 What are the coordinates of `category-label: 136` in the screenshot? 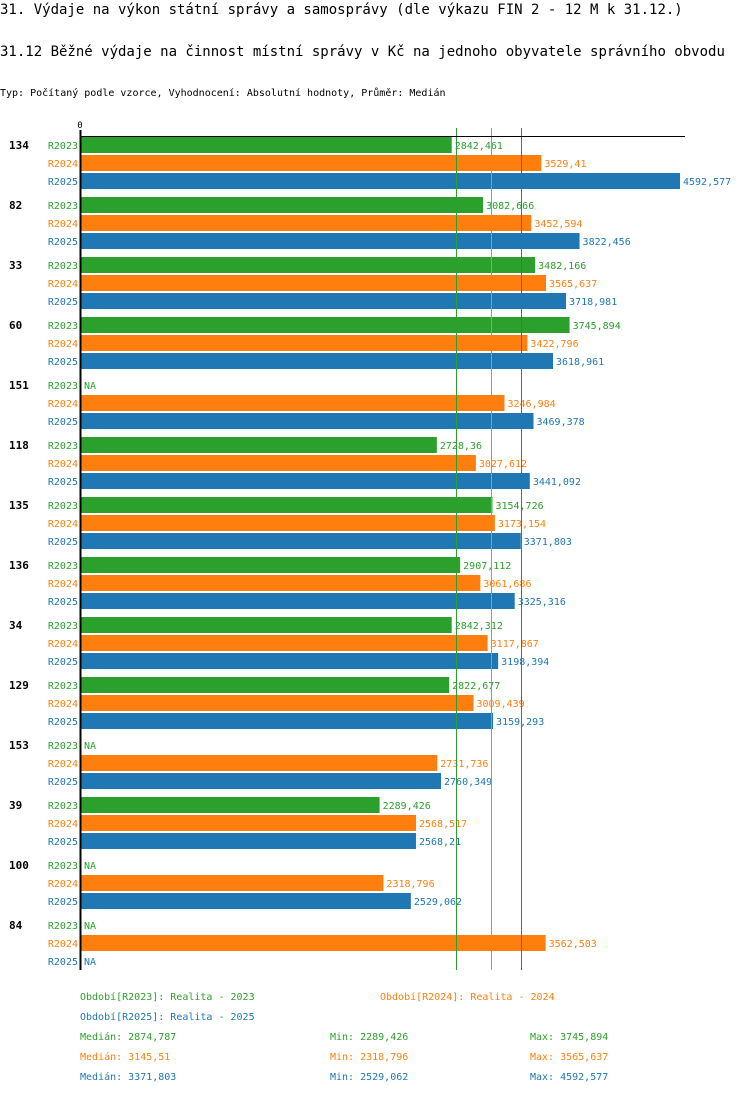 It's located at (19, 565).